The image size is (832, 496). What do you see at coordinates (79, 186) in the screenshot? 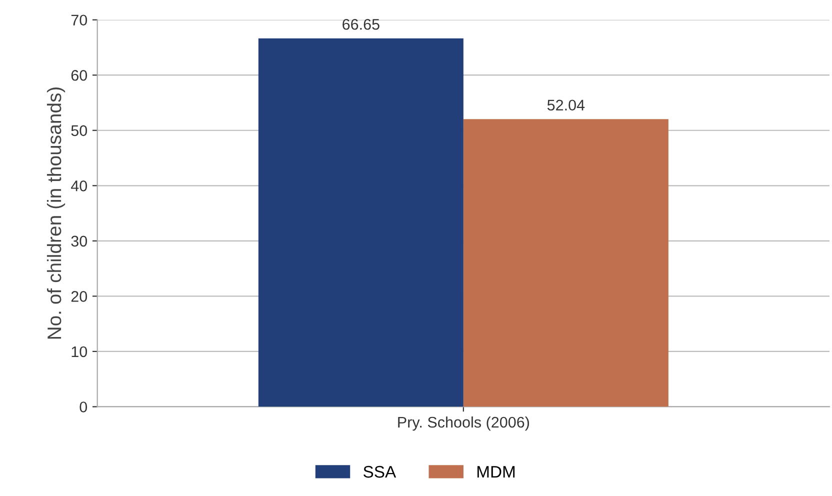
I see `y-tick-label: 40` at bounding box center [79, 186].